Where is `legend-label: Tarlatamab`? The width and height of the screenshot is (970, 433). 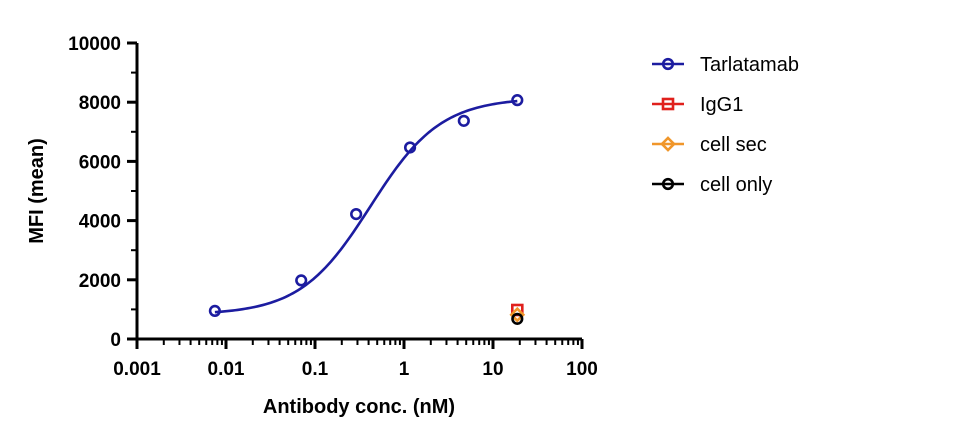 legend-label: Tarlatamab is located at coordinates (749, 65).